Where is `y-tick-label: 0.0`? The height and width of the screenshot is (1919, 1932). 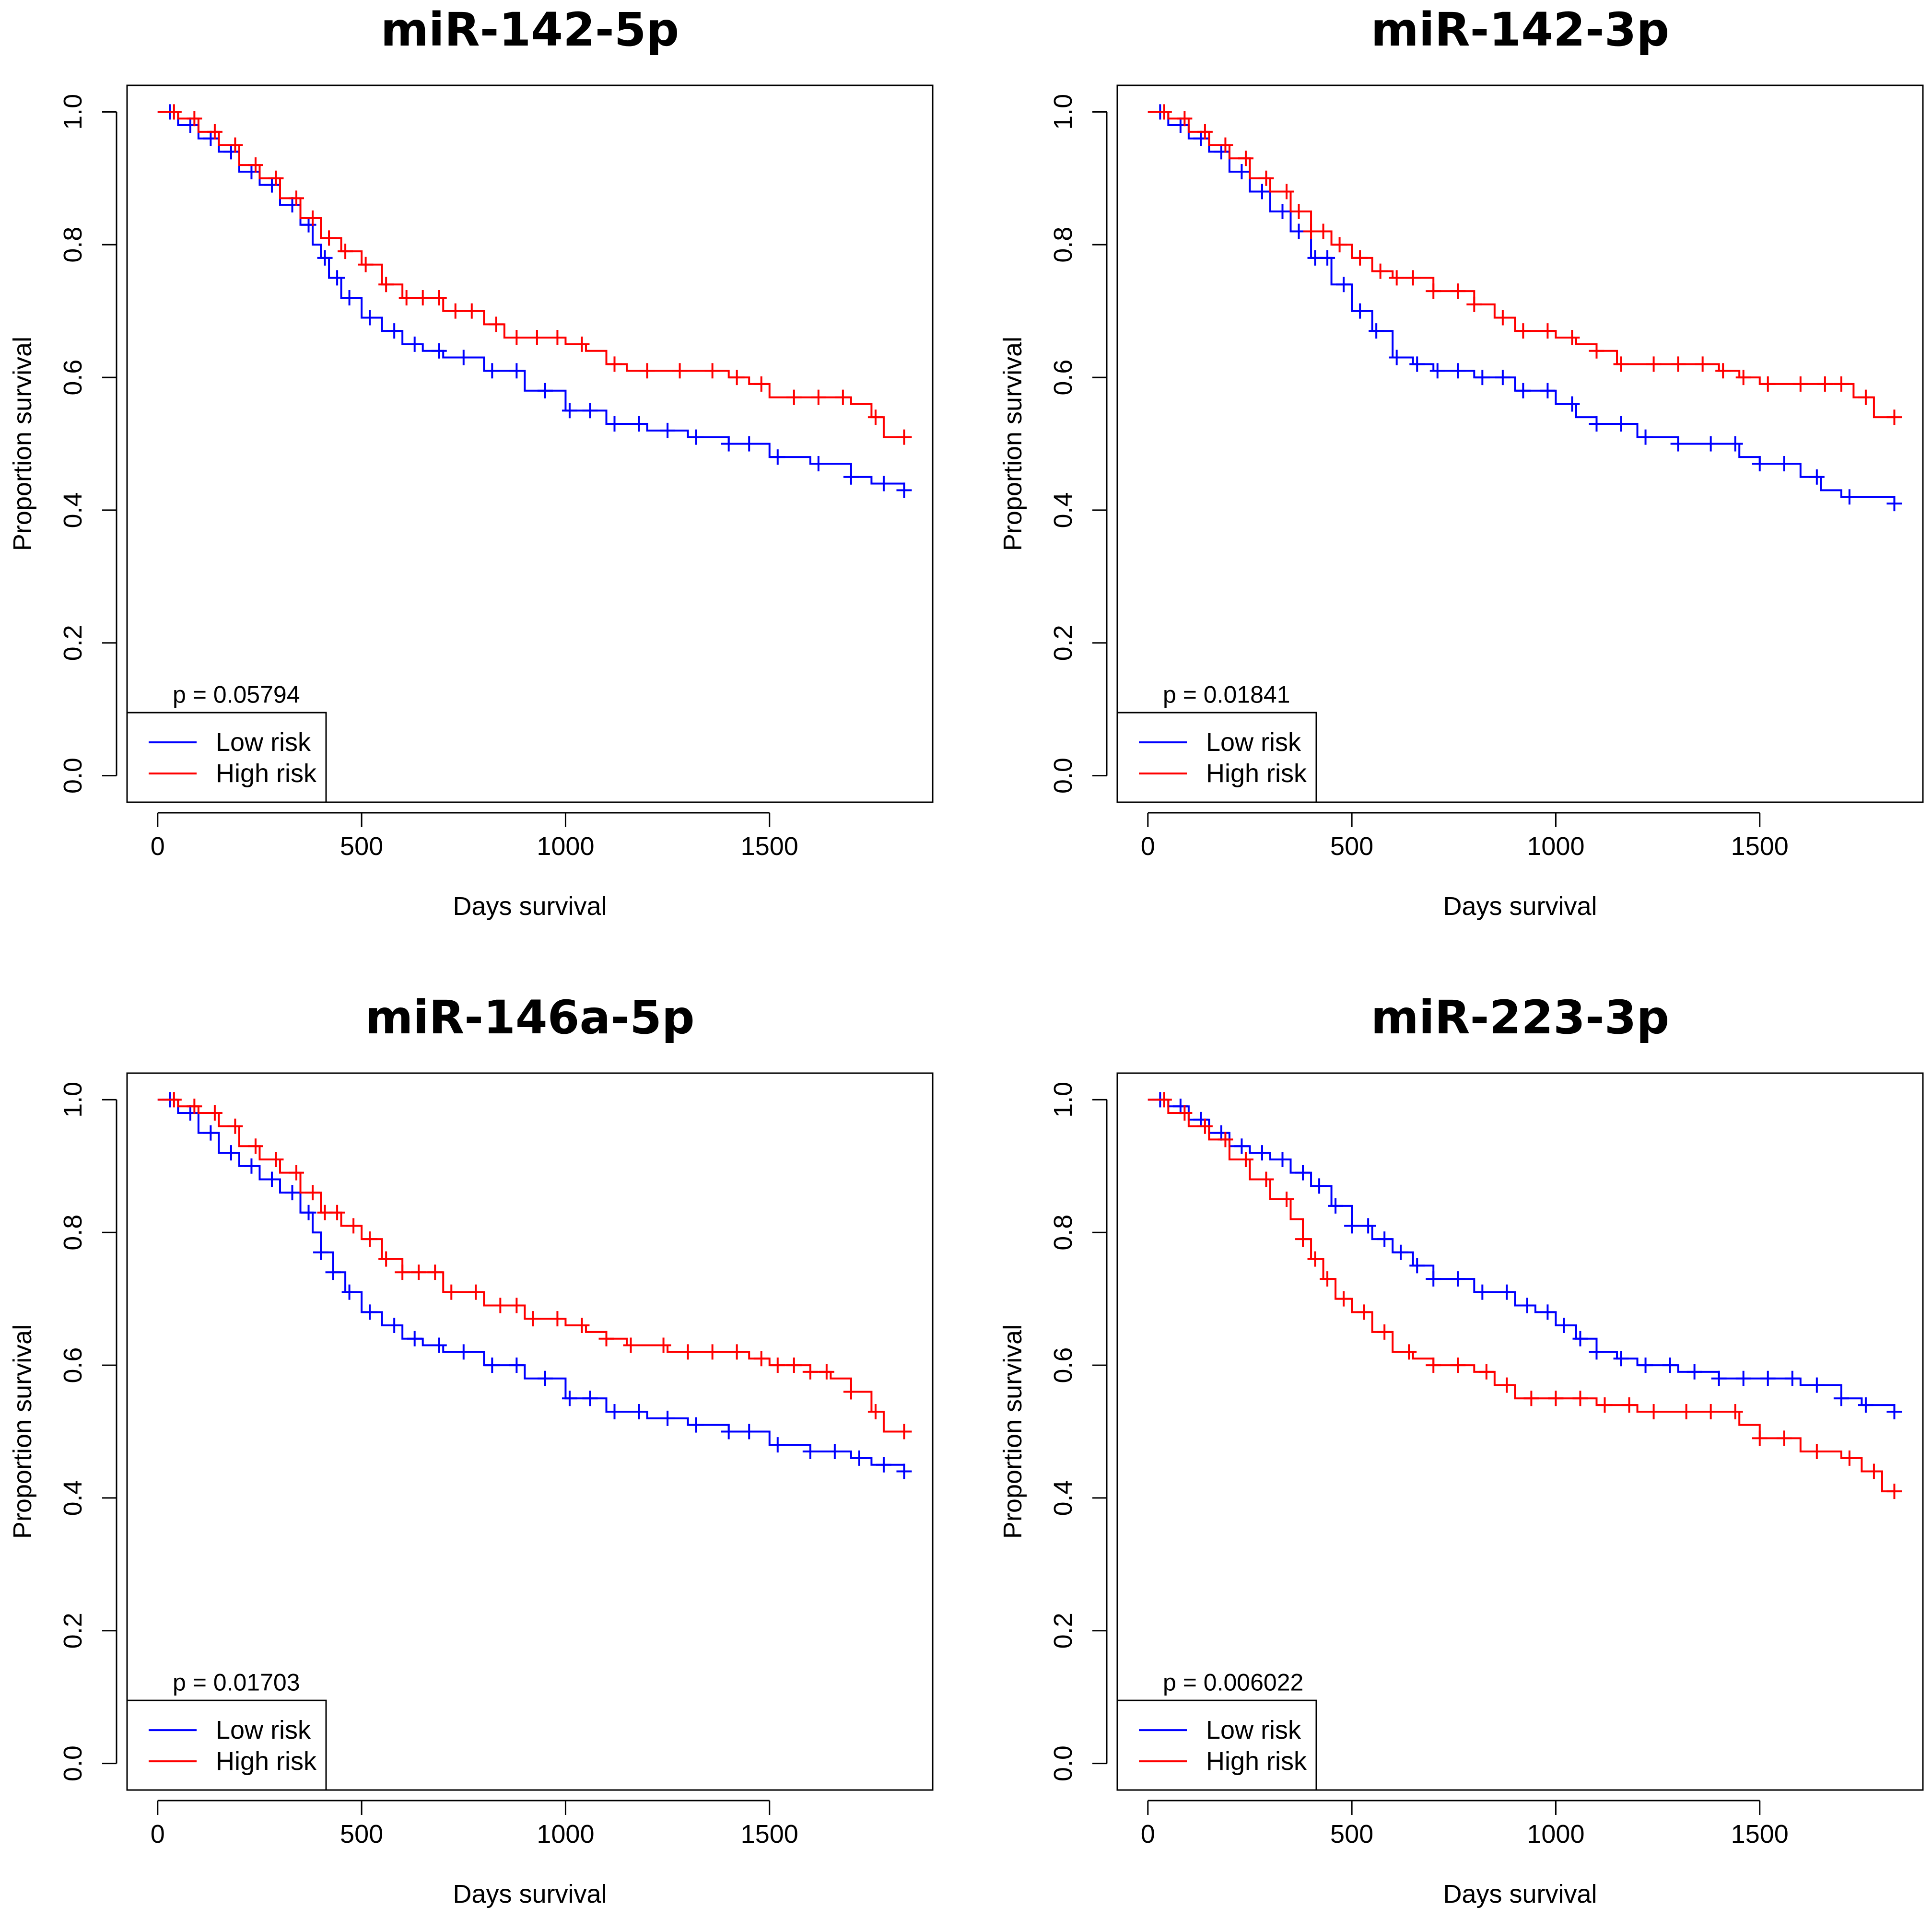 y-tick-label: 0.0 is located at coordinates (73, 776).